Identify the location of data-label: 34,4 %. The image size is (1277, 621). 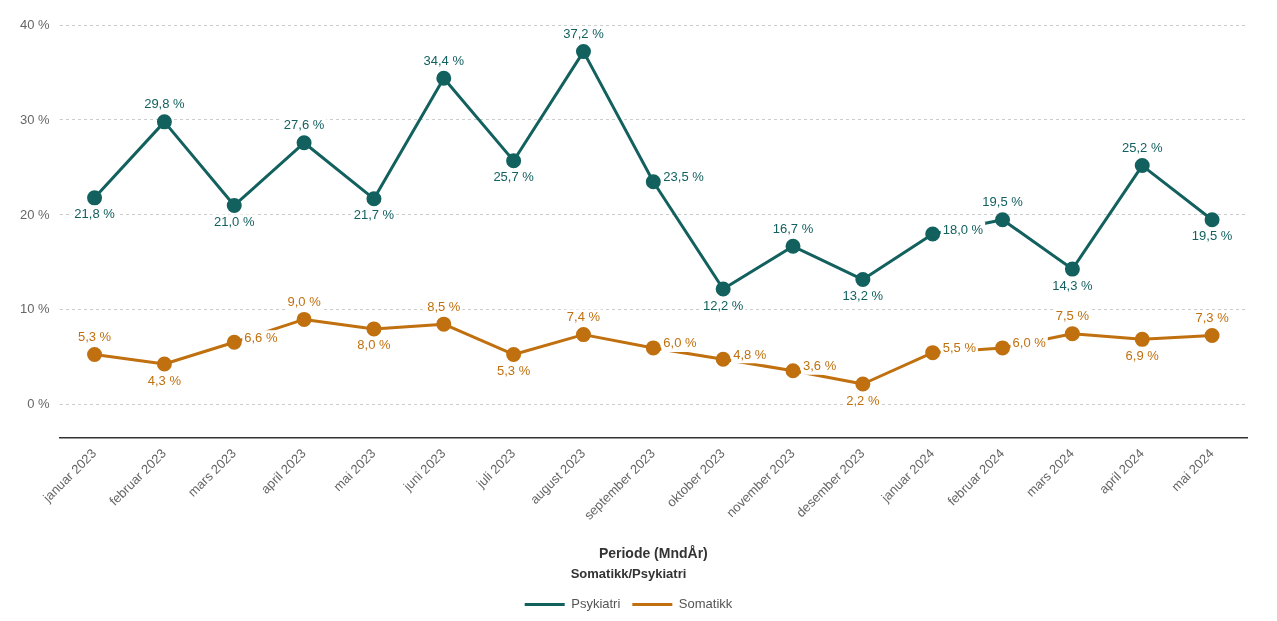
(444, 60).